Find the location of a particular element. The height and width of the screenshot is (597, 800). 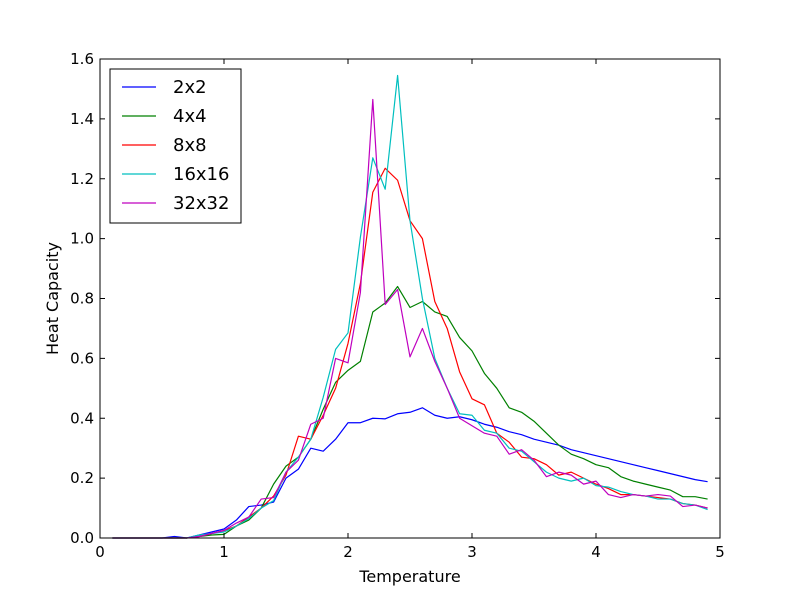

legend: 2x2 4x4 8x8 16x16 32x32 is located at coordinates (175, 146).